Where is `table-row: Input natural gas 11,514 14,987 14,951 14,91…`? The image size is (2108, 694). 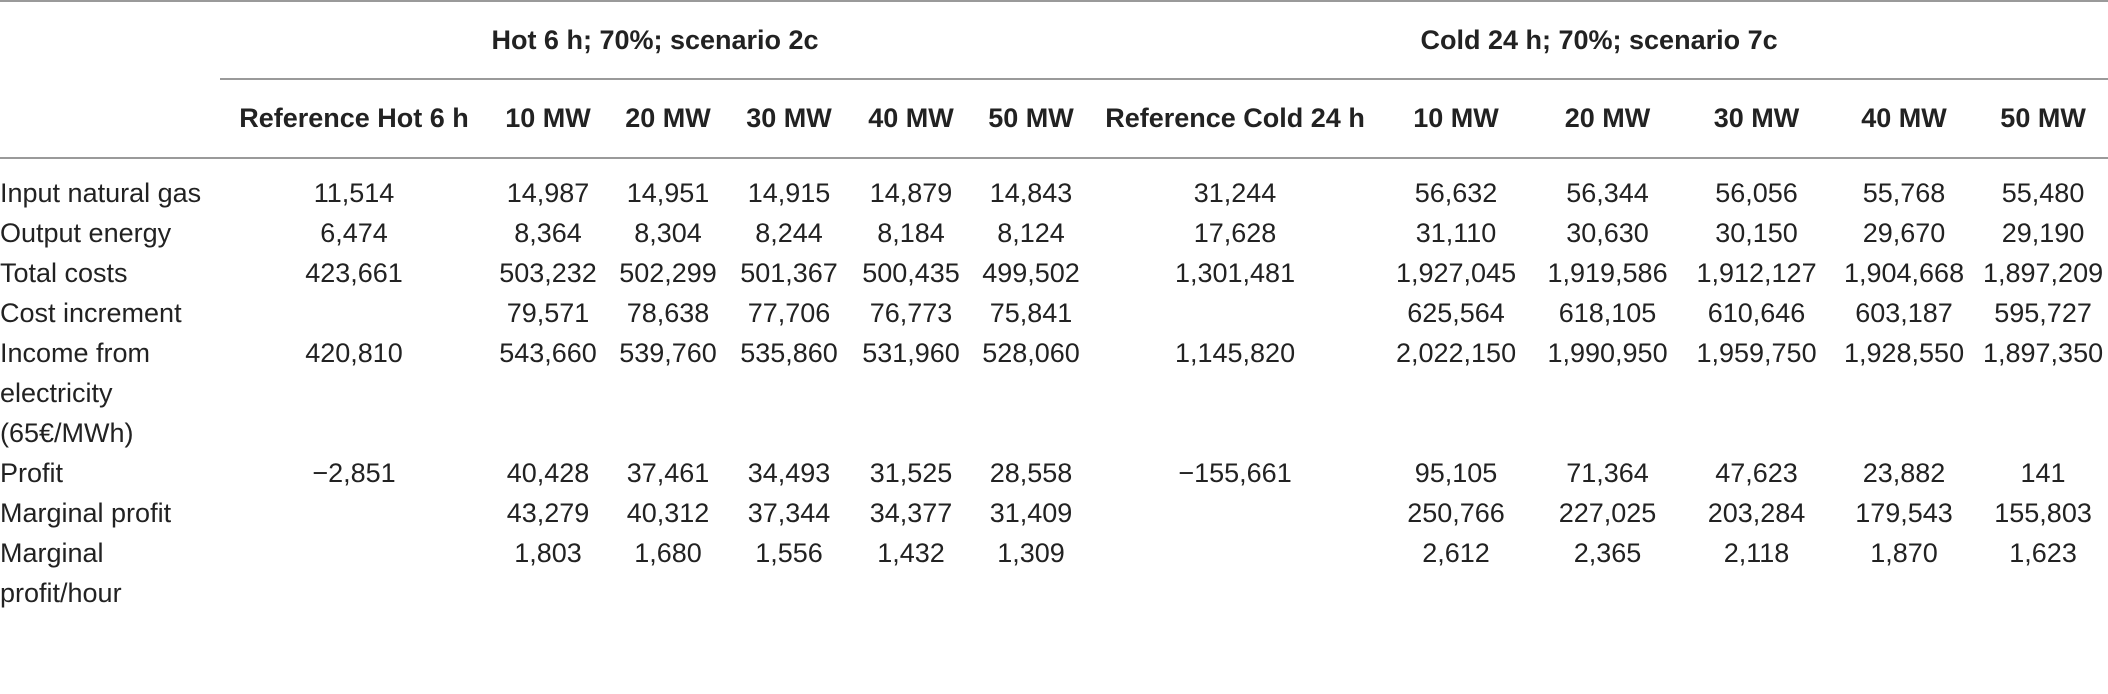
table-row: Input natural gas 11,514 14,987 14,951 14,91… is located at coordinates (1054, 185).